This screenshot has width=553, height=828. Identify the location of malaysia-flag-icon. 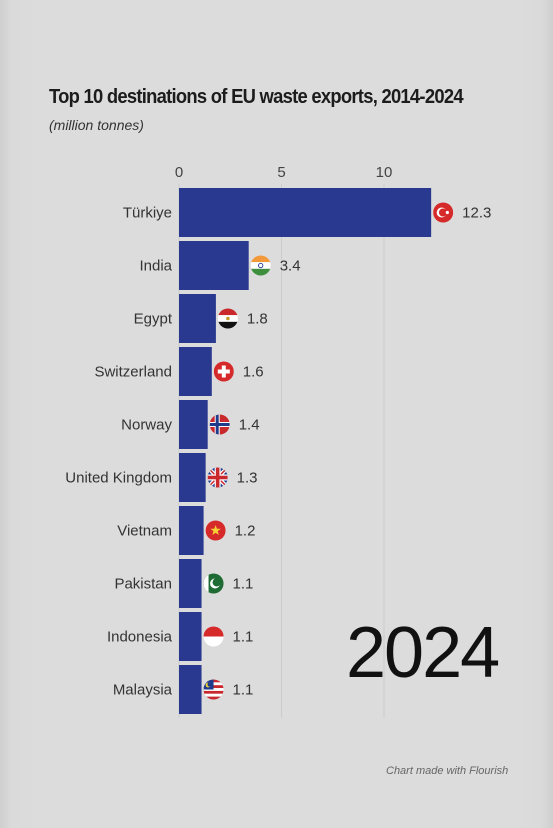
(213, 689).